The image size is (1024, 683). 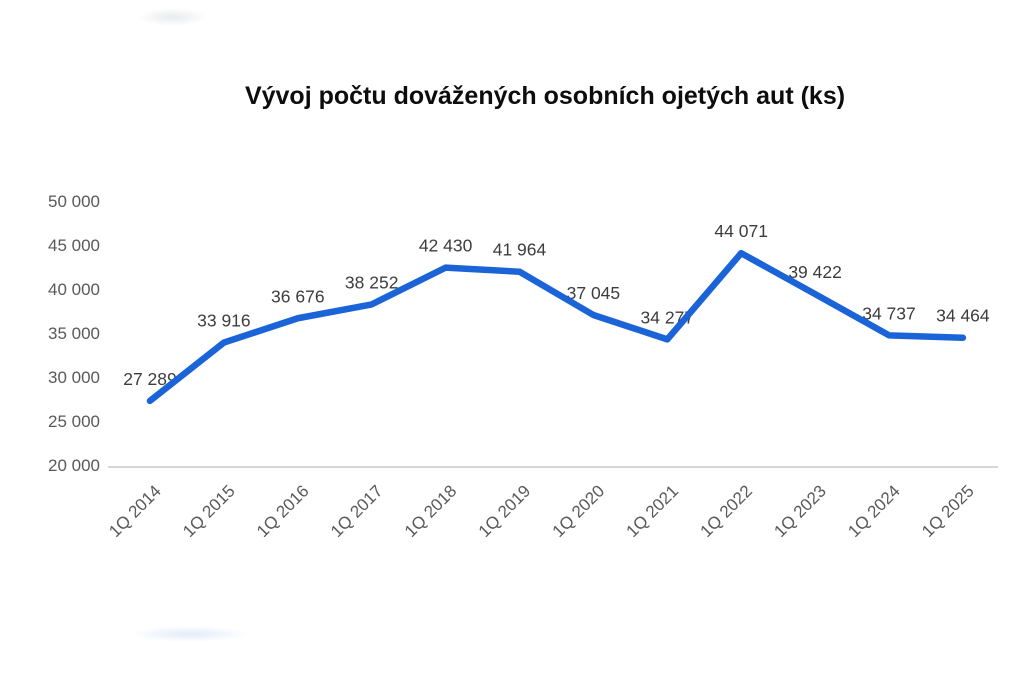 I want to click on x-axis-tick-label: 1Q 2019, so click(x=505, y=511).